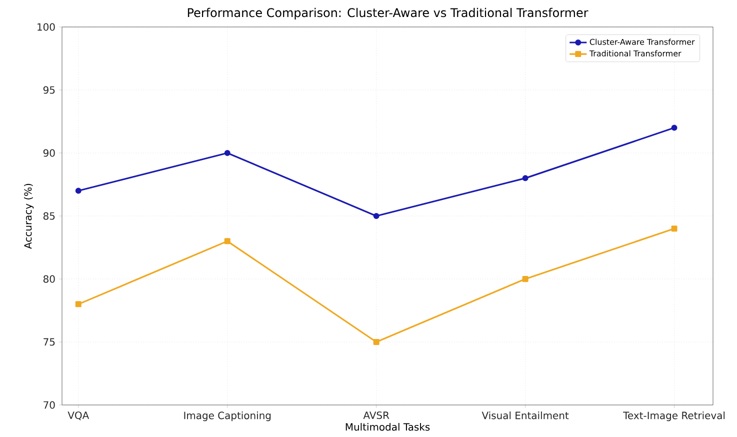  I want to click on chart-title: Performance Comparison: Cluster-Aware vs Traditional Transformer, so click(388, 14).